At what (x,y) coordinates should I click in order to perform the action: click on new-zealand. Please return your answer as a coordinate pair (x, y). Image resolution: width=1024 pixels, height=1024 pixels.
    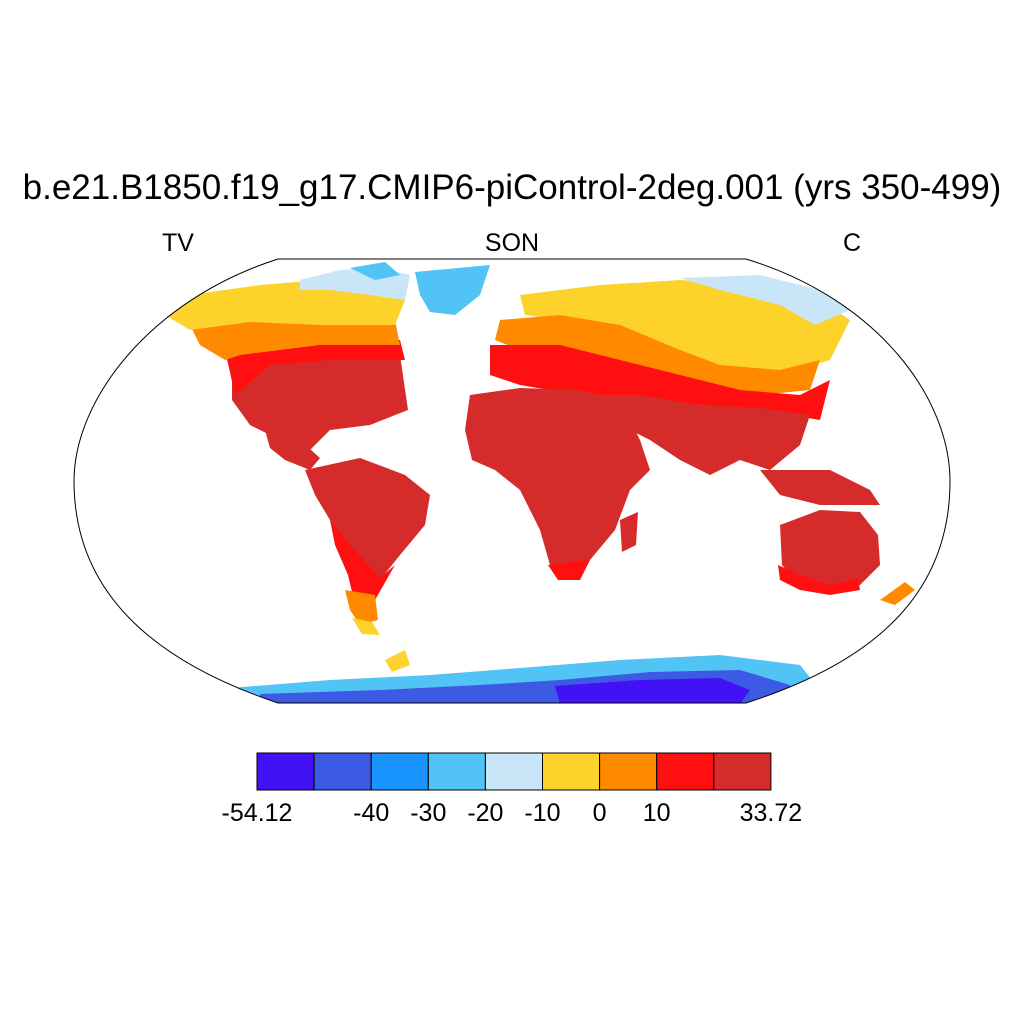
    Looking at the image, I should click on (897, 593).